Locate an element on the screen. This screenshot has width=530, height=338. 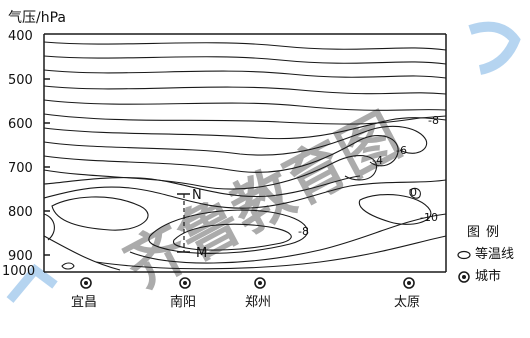
legend: 图例 等温线 城市 is located at coordinates (492, 255).